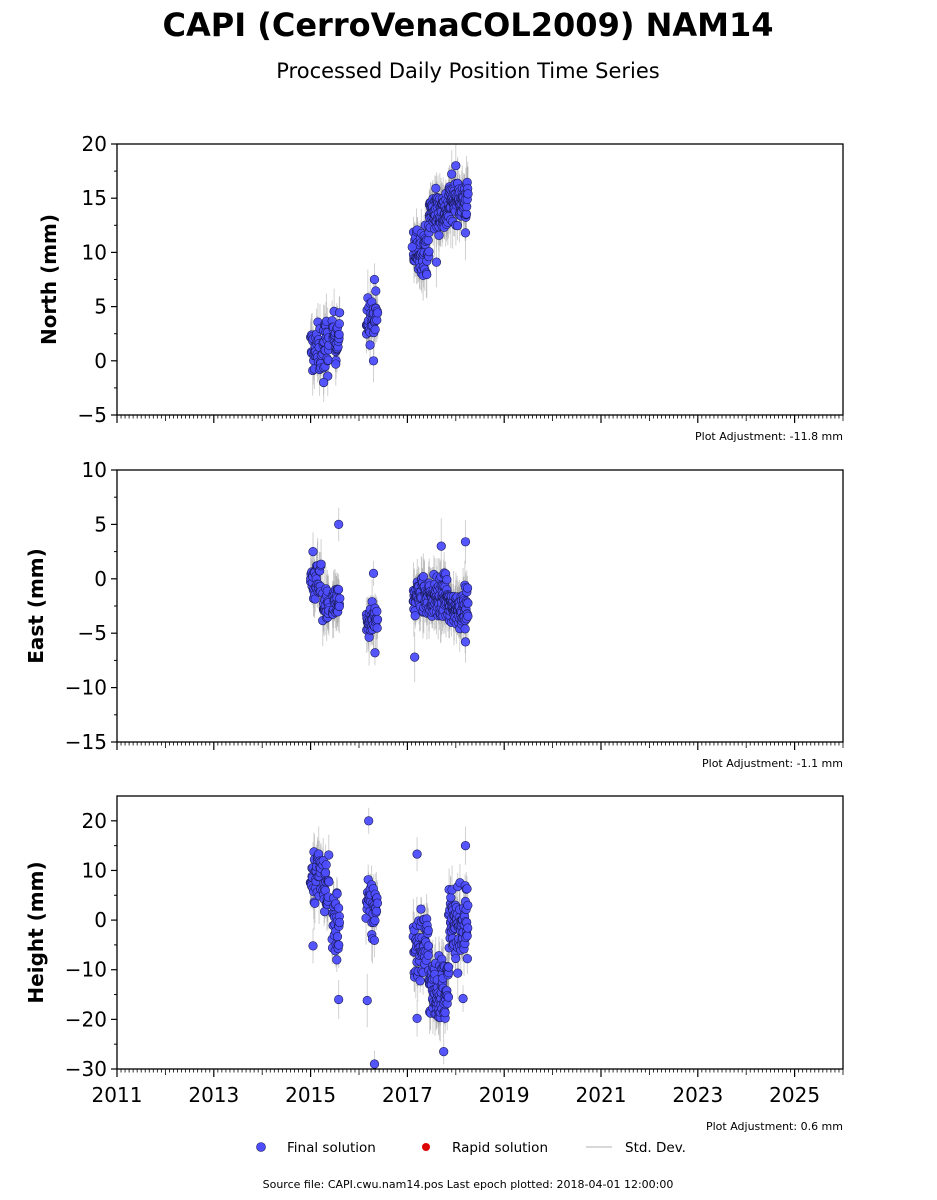 This screenshot has width=937, height=1200. Describe the element at coordinates (389, 274) in the screenshot. I see `data-points` at that location.